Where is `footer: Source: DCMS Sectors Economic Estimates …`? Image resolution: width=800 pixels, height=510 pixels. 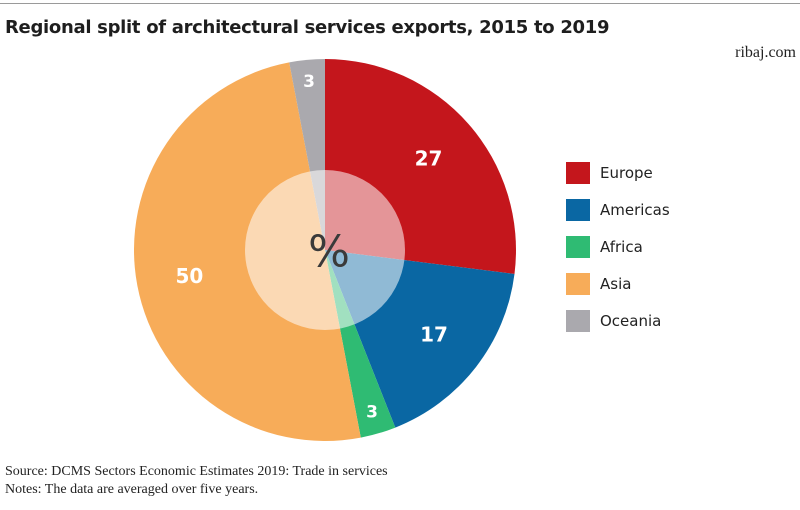
footer: Source: DCMS Sectors Economic Estimates … is located at coordinates (196, 481).